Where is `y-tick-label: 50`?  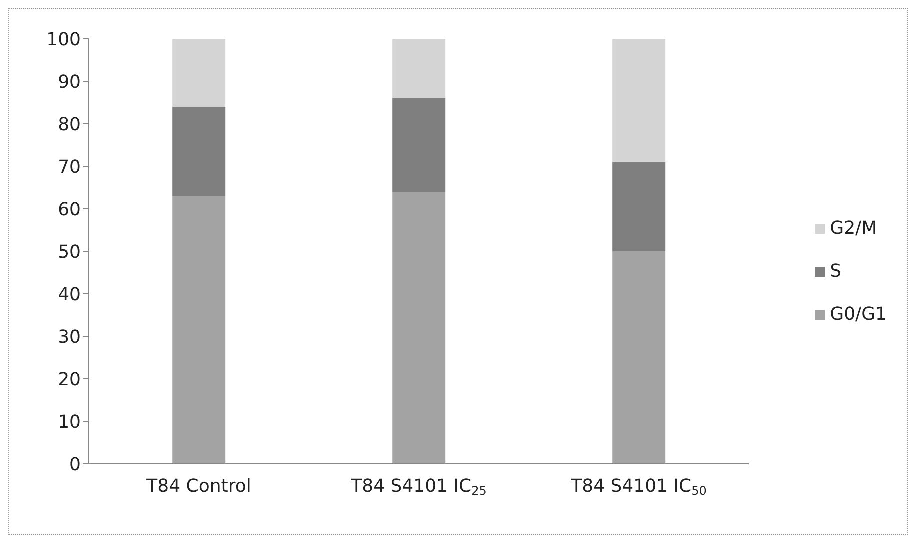
y-tick-label: 50 is located at coordinates (69, 252).